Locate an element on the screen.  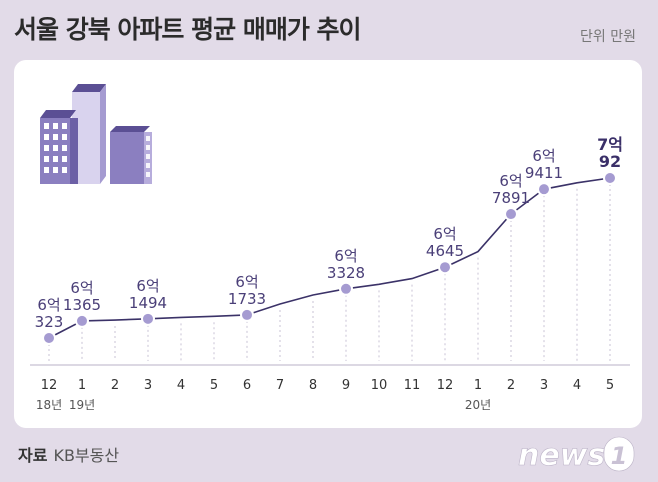
data-label-line2: 7891 is located at coordinates (511, 198).